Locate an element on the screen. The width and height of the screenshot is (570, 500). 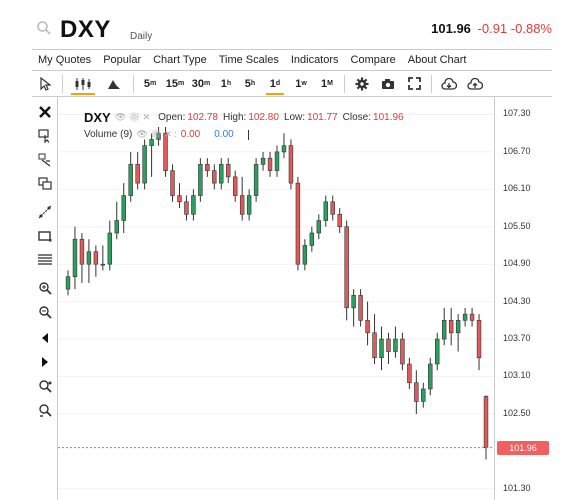
fullscreen-button is located at coordinates (414, 84).